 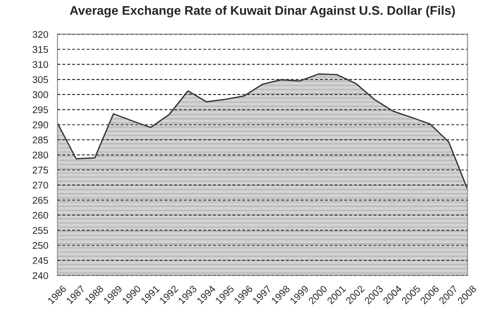 What do you see at coordinates (40, 260) in the screenshot?
I see `y-tick-label: 245` at bounding box center [40, 260].